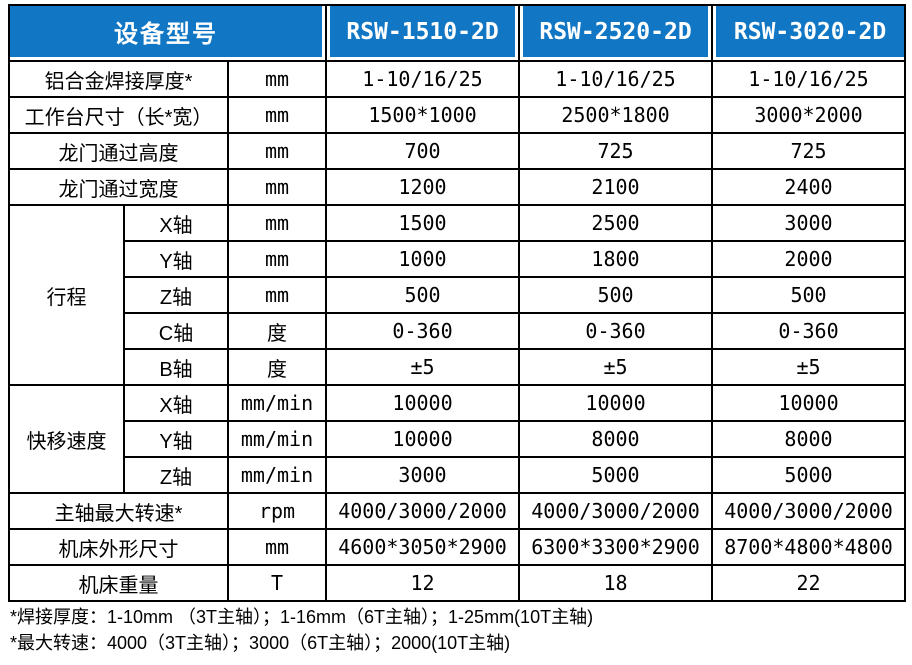  I want to click on table-row: 龙门通过高度 mm 700 725 725, so click(457, 151).